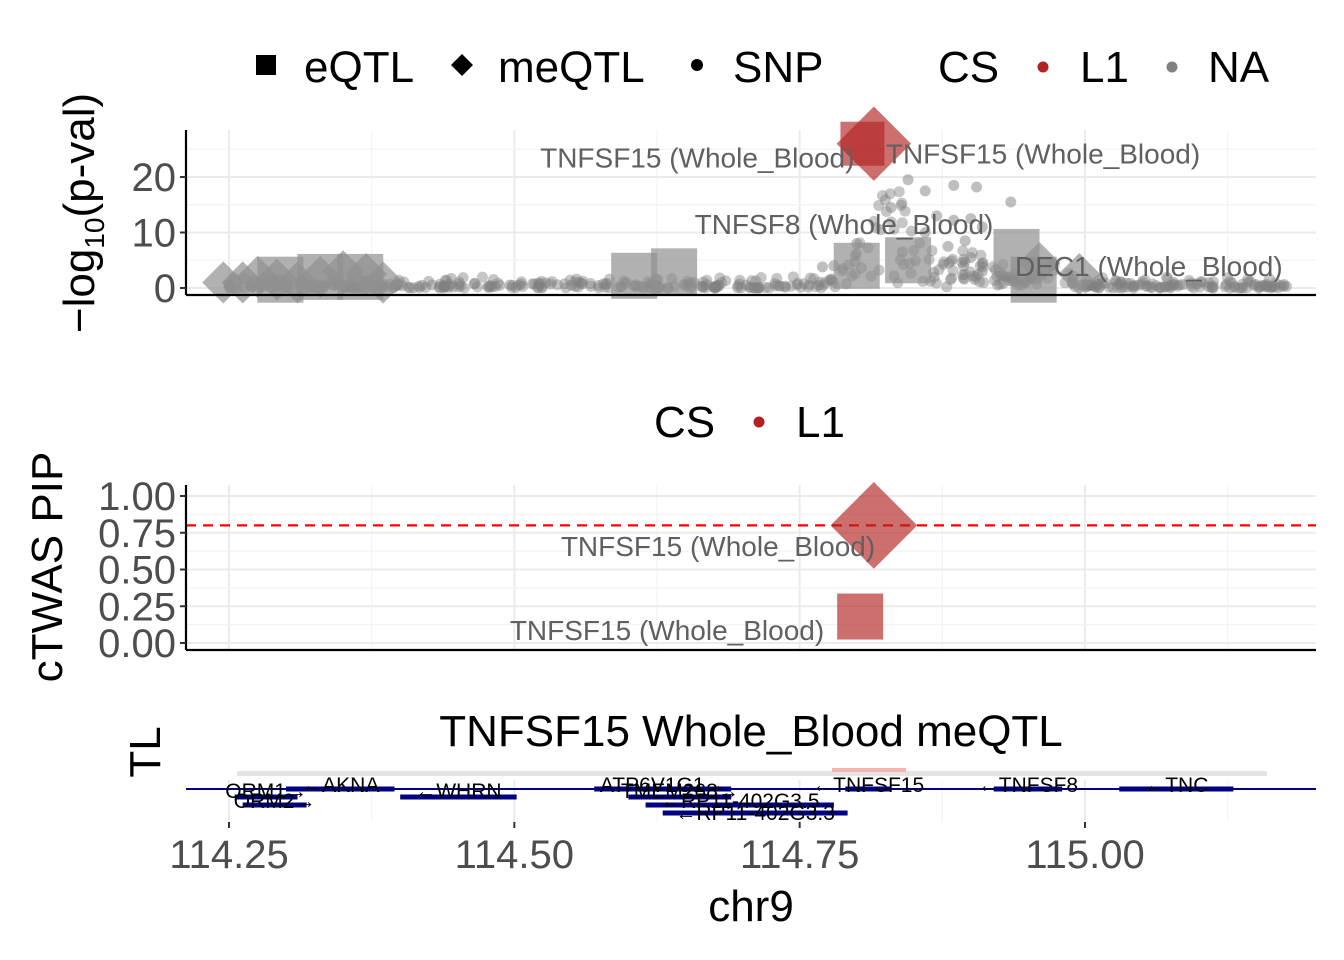  I want to click on x-tick-label: 114.50, so click(514, 855).